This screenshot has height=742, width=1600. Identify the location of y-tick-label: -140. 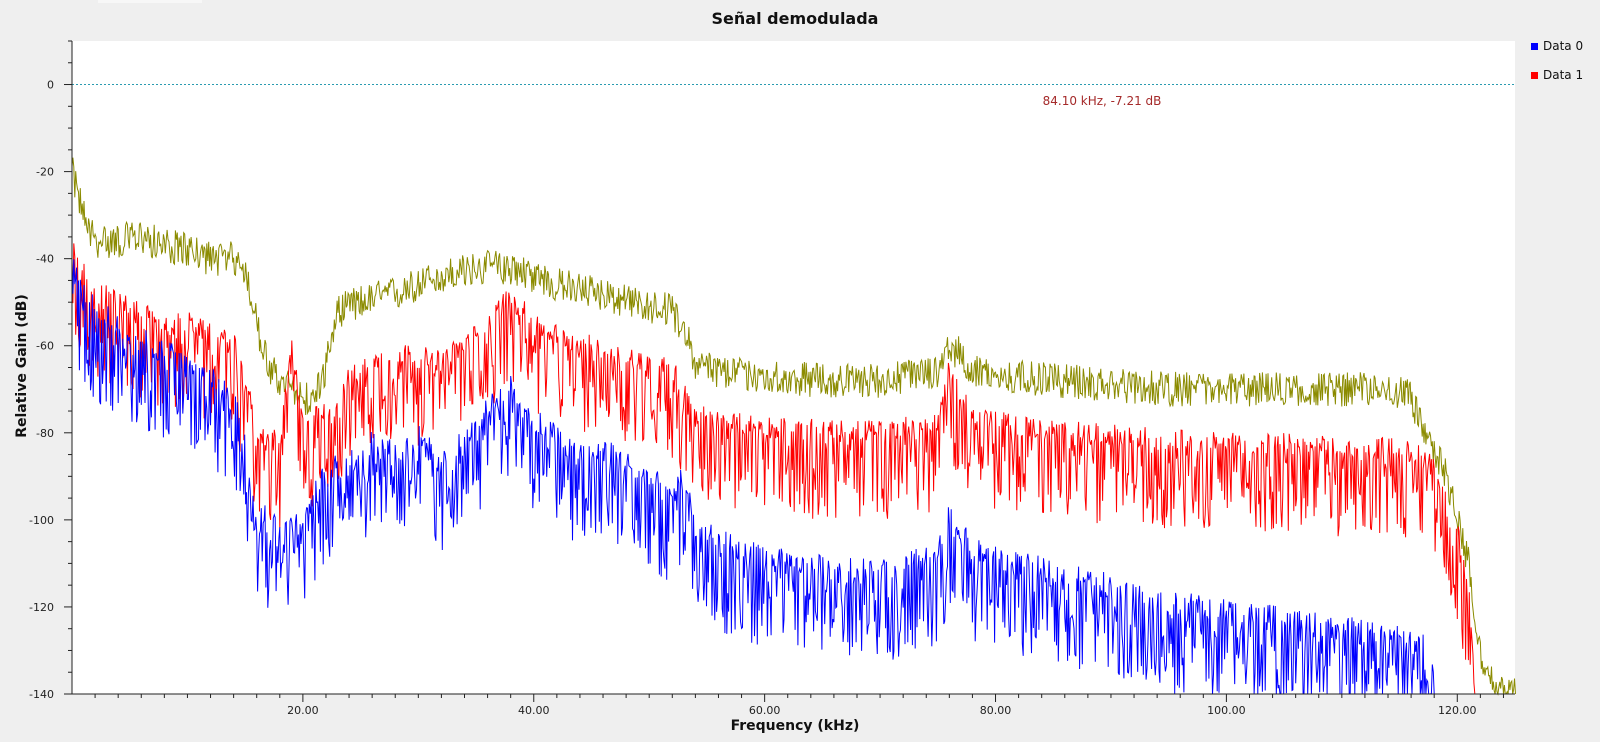
(41, 694).